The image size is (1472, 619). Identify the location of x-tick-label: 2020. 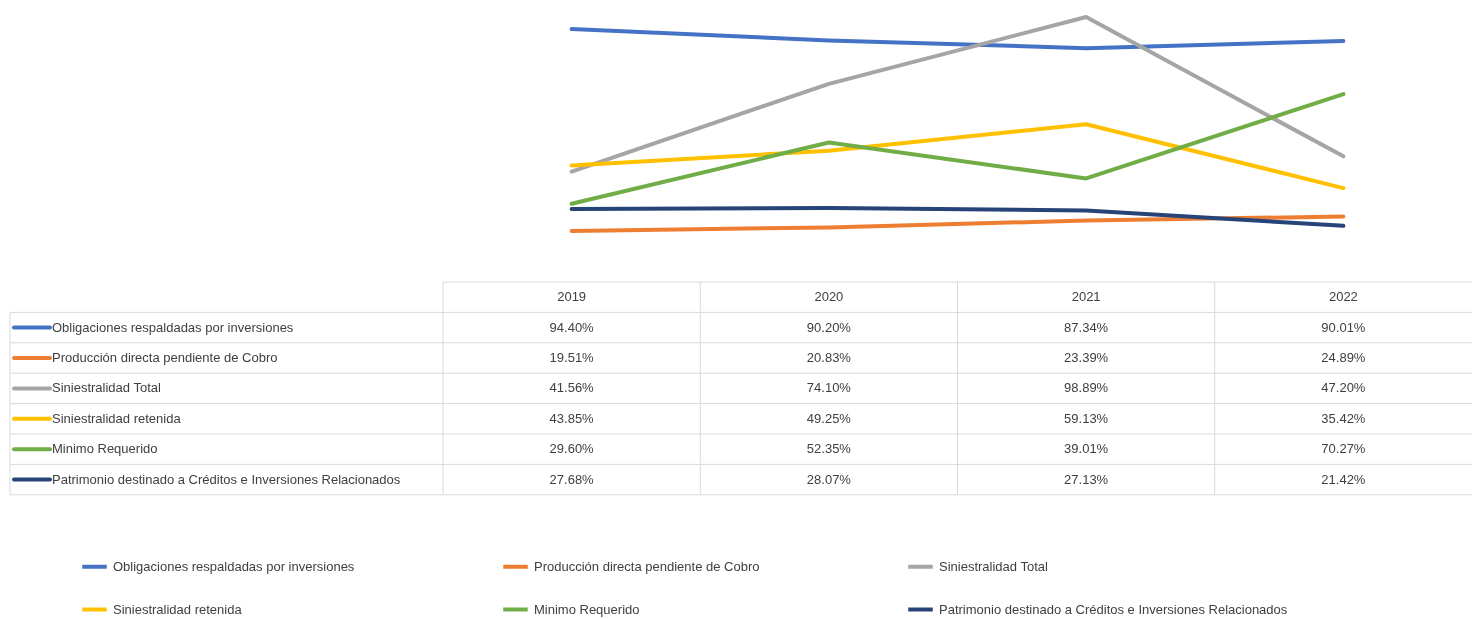
(829, 297).